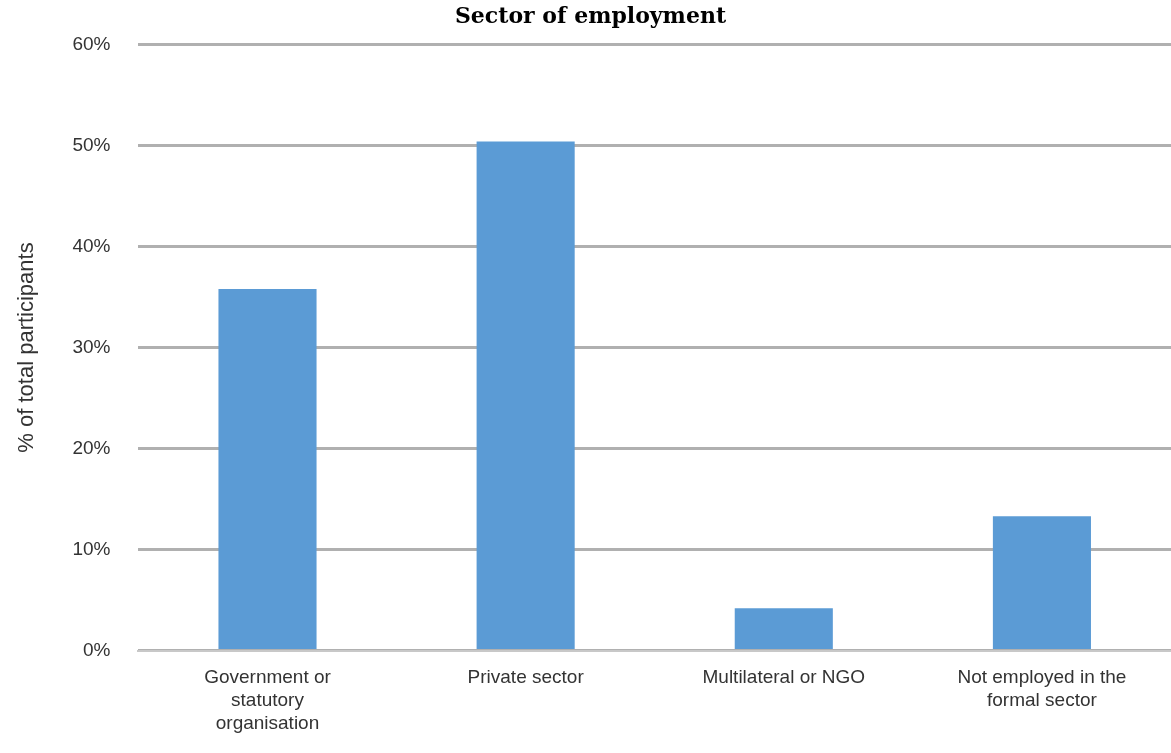 The width and height of the screenshot is (1171, 753). I want to click on x-tick-label: Not employed in the formal sector, so click(1042, 688).